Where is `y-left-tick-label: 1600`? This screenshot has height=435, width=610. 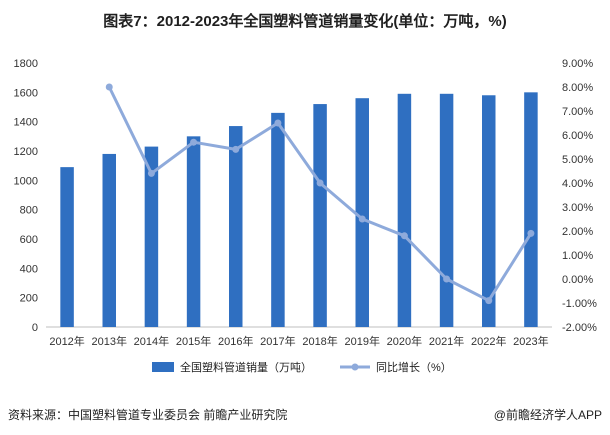
y-left-tick-label: 1600 is located at coordinates (26, 93).